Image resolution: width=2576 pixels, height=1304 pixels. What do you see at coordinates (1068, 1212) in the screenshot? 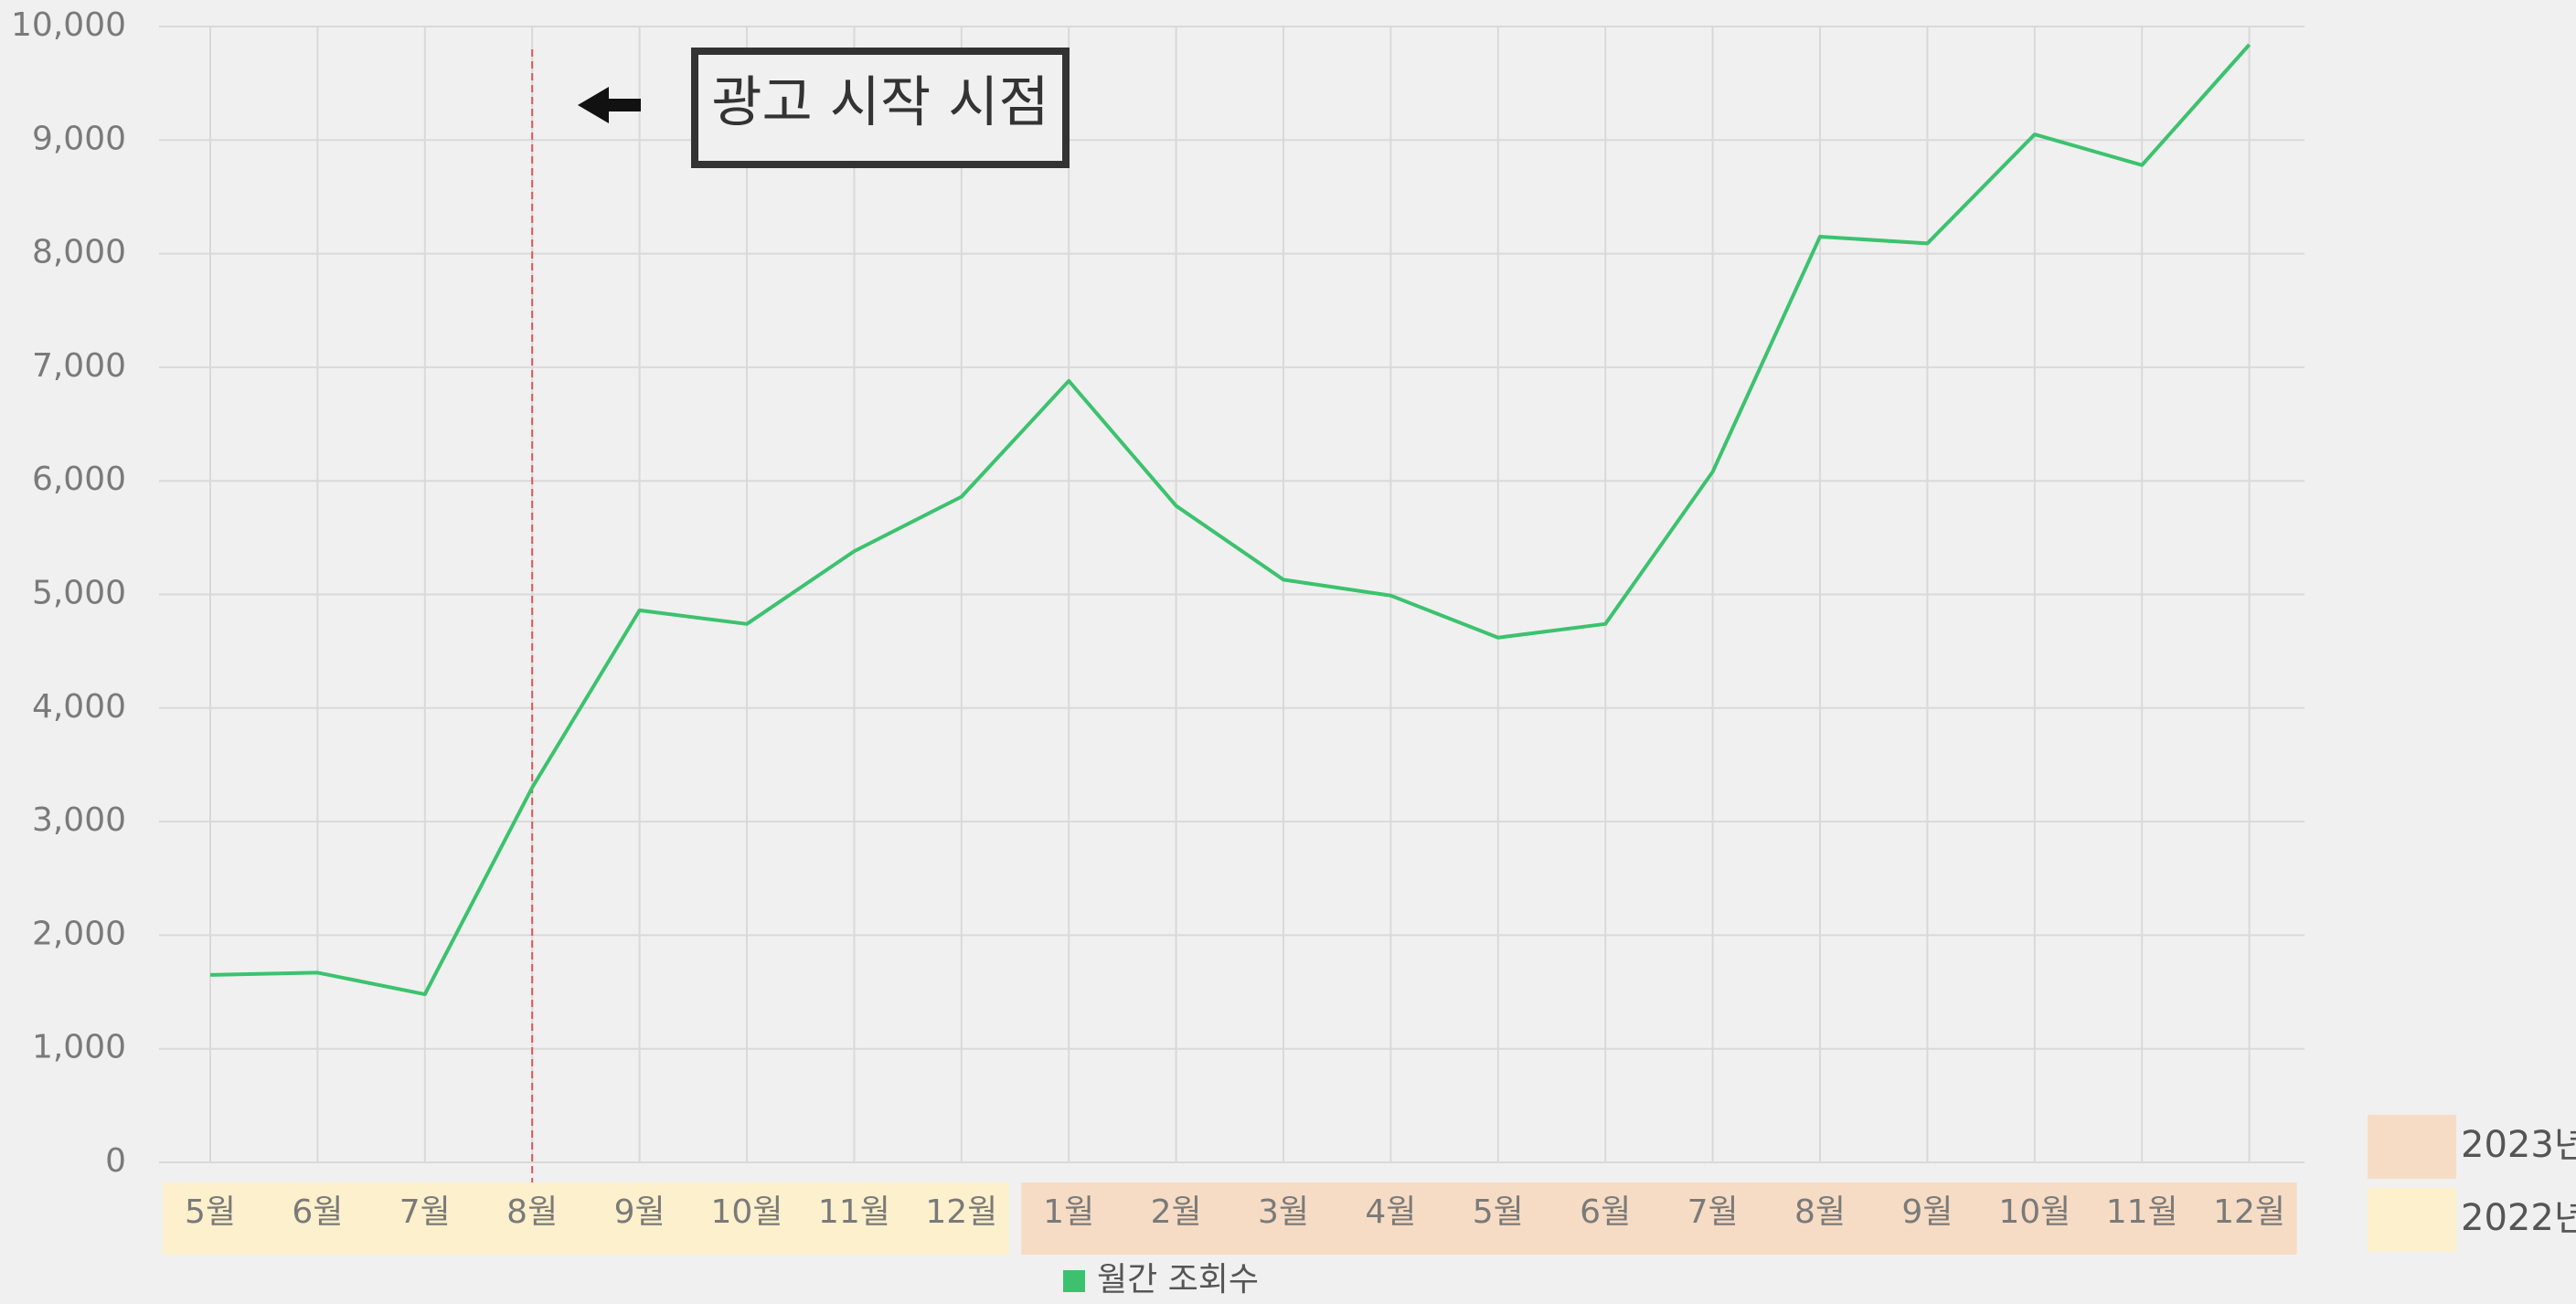
I see `x-tick-label: 1월` at bounding box center [1068, 1212].